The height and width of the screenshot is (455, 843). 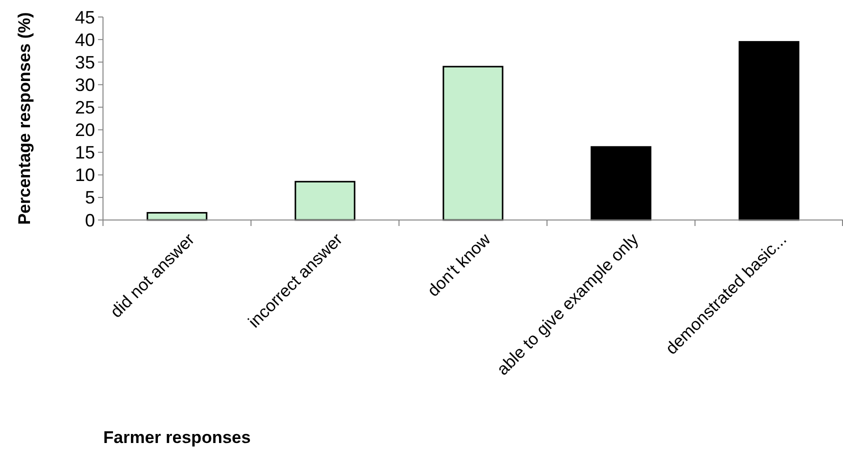 I want to click on y-tick-label: 25, so click(x=84, y=108).